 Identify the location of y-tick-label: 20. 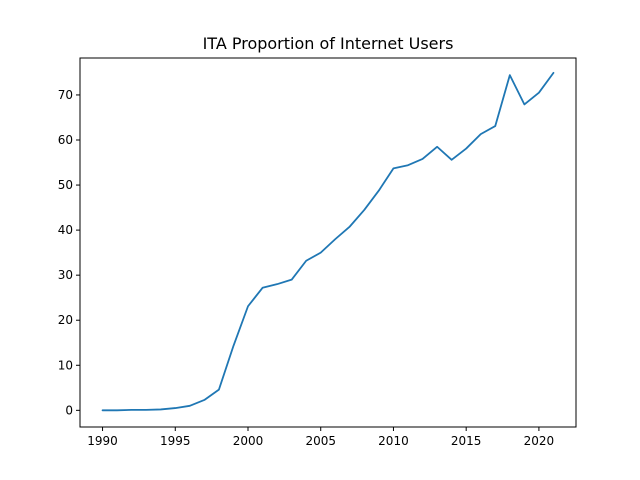
(65, 320).